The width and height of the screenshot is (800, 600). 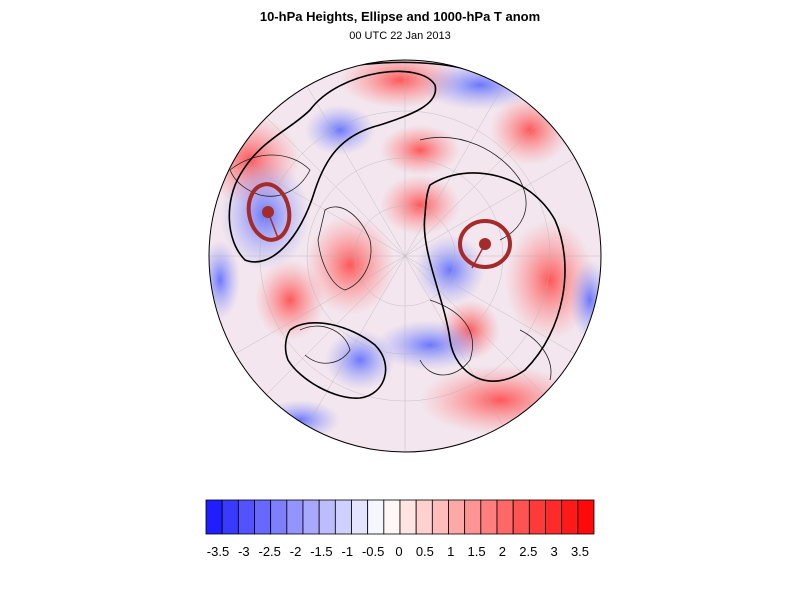 I want to click on colorbar-tick-label: 2, so click(x=502, y=551).